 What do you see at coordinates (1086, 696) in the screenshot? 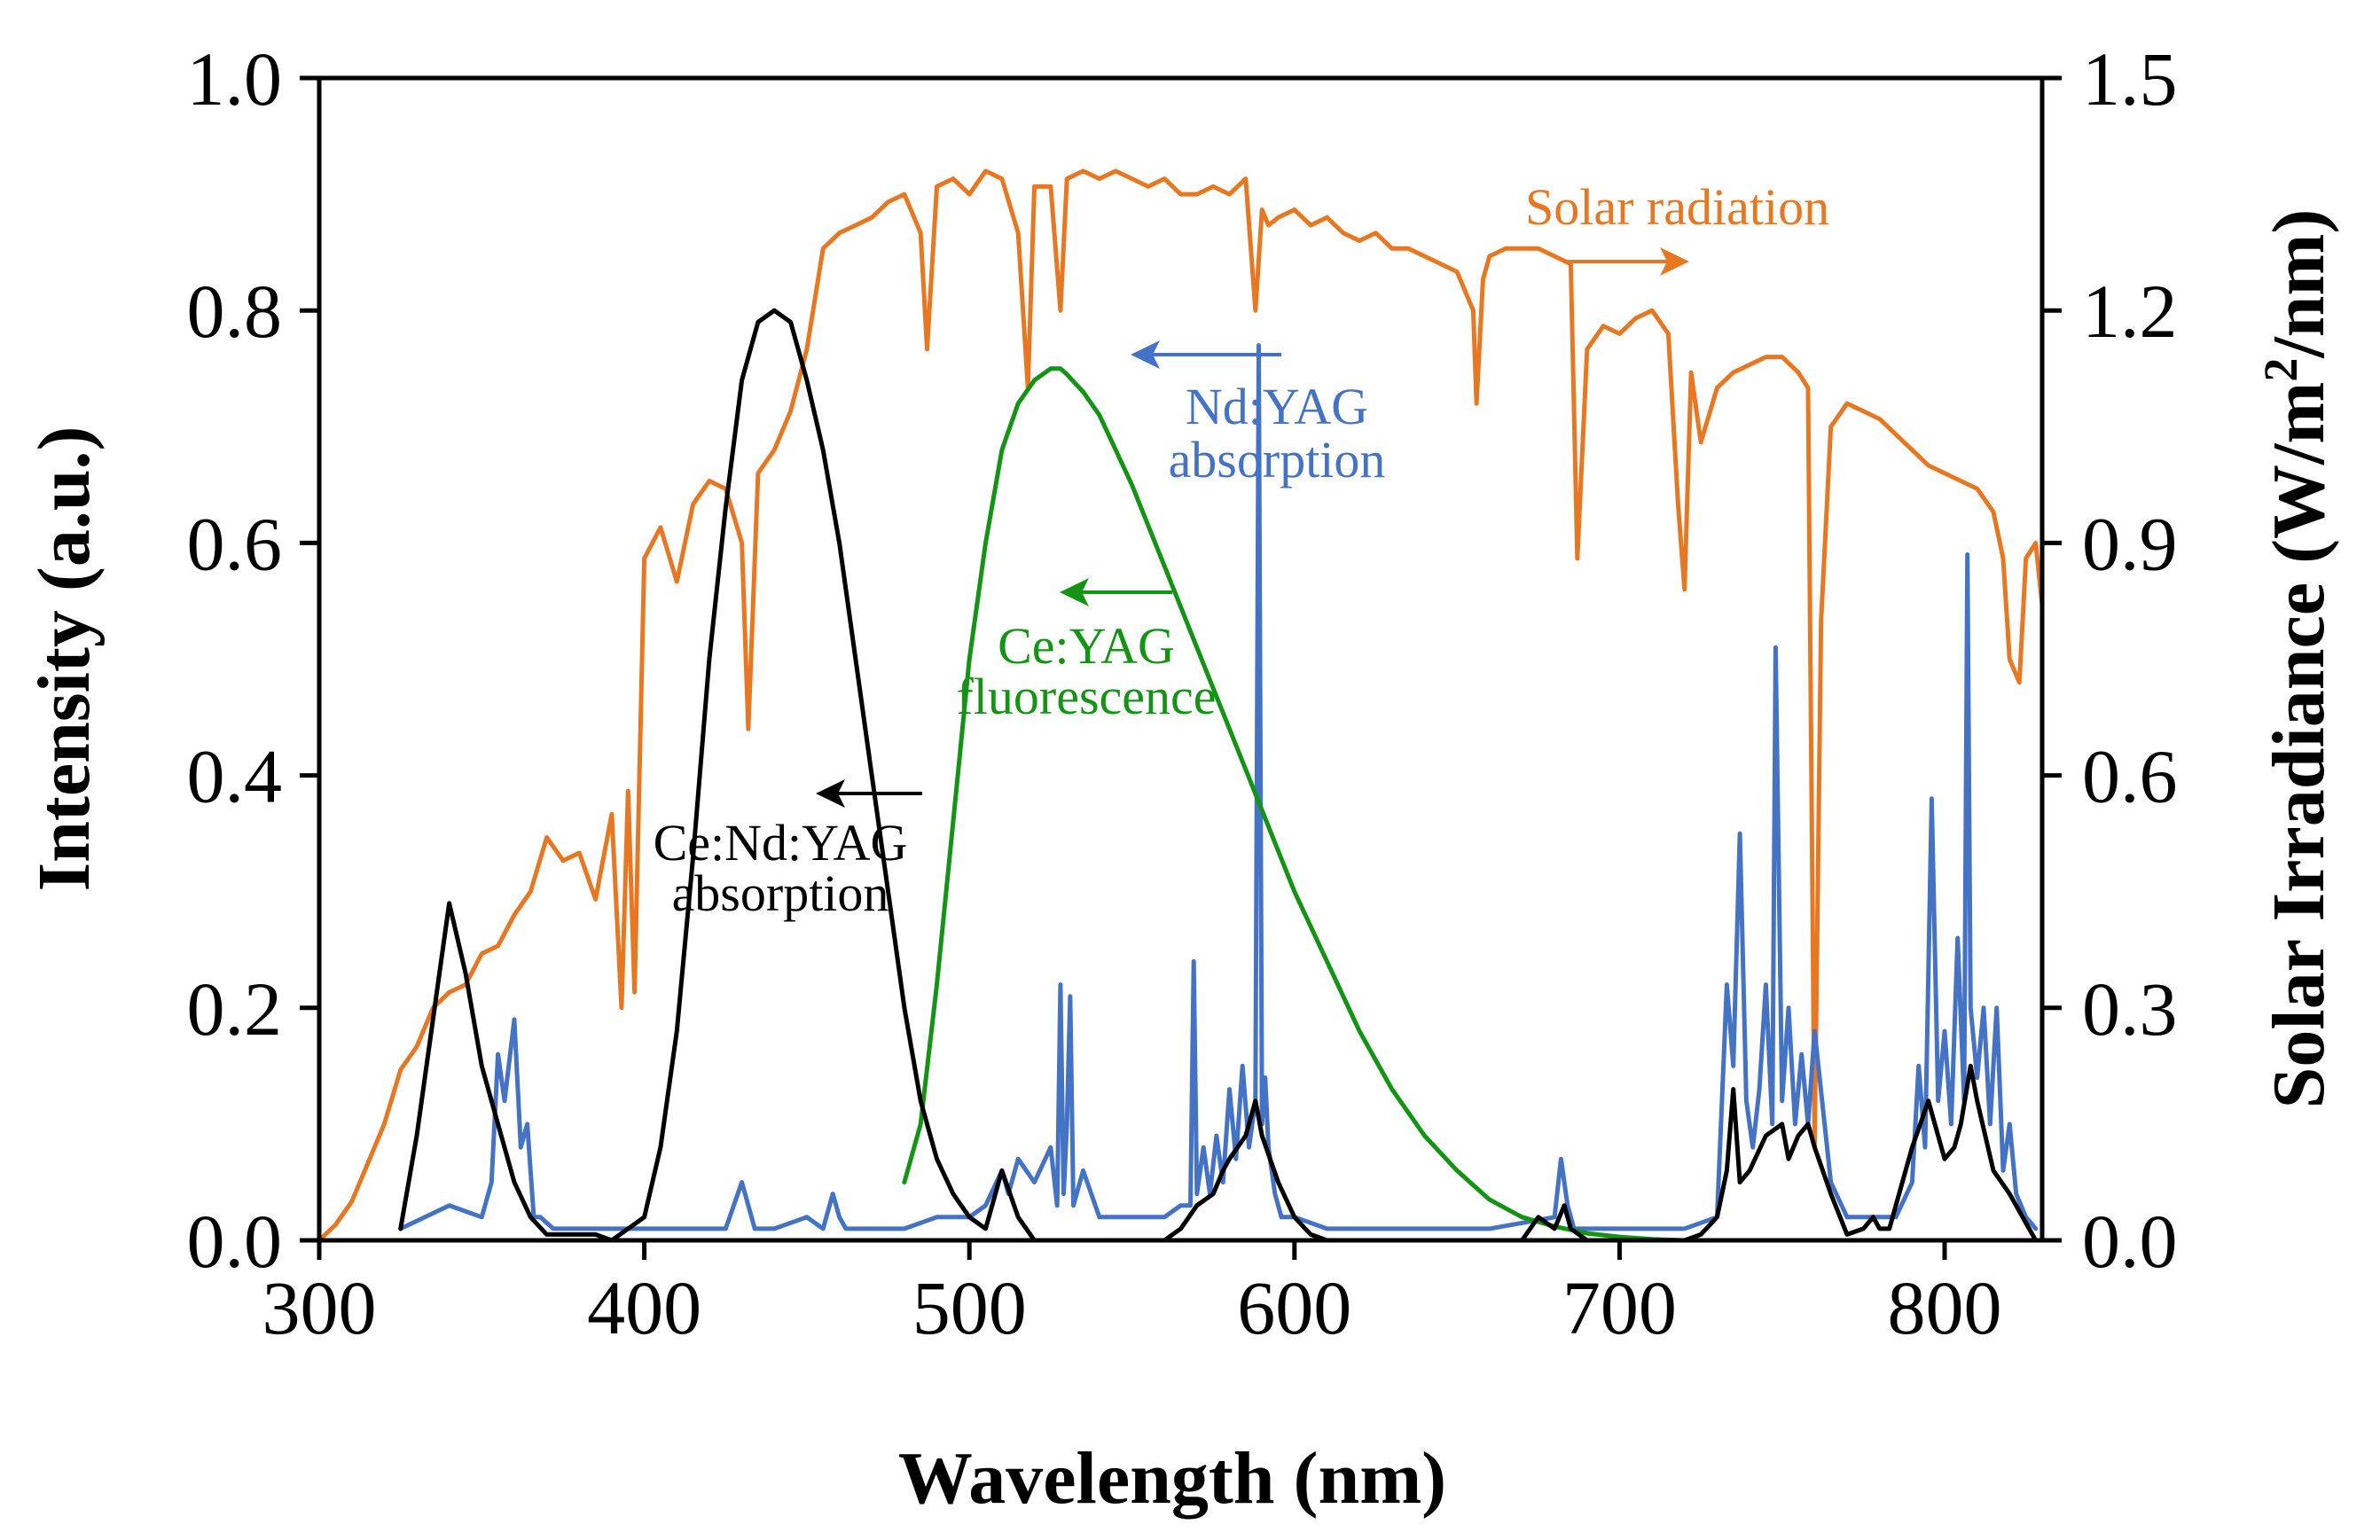
I see `ceyag-label-line2: fluorescence` at bounding box center [1086, 696].